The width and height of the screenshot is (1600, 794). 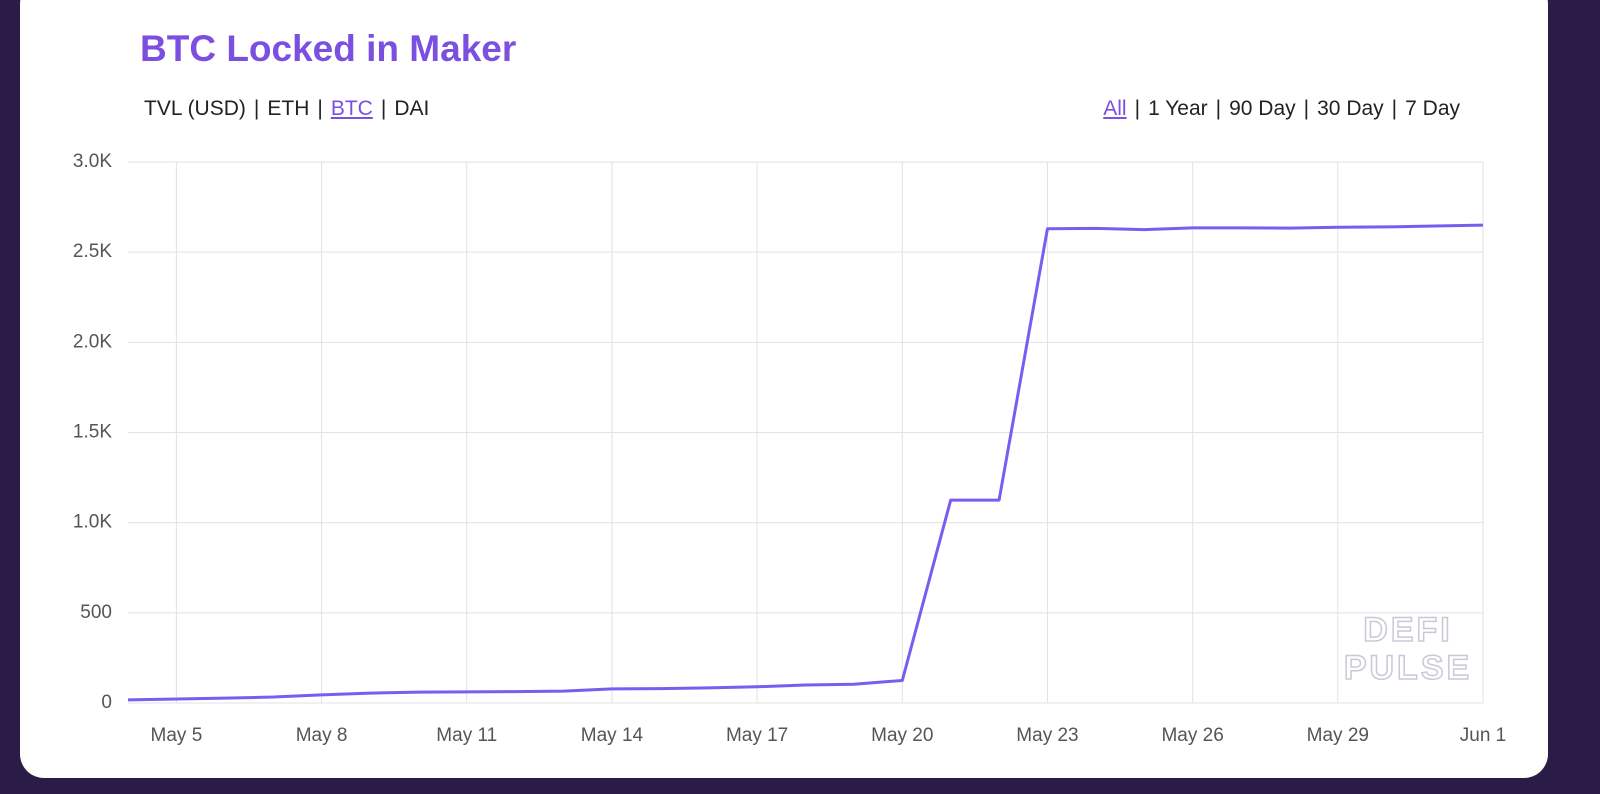 I want to click on x-tick-label: May 20, so click(x=902, y=735).